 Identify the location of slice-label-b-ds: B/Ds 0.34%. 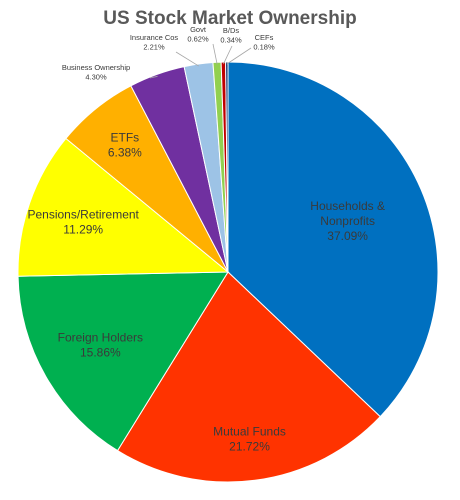
(231, 35).